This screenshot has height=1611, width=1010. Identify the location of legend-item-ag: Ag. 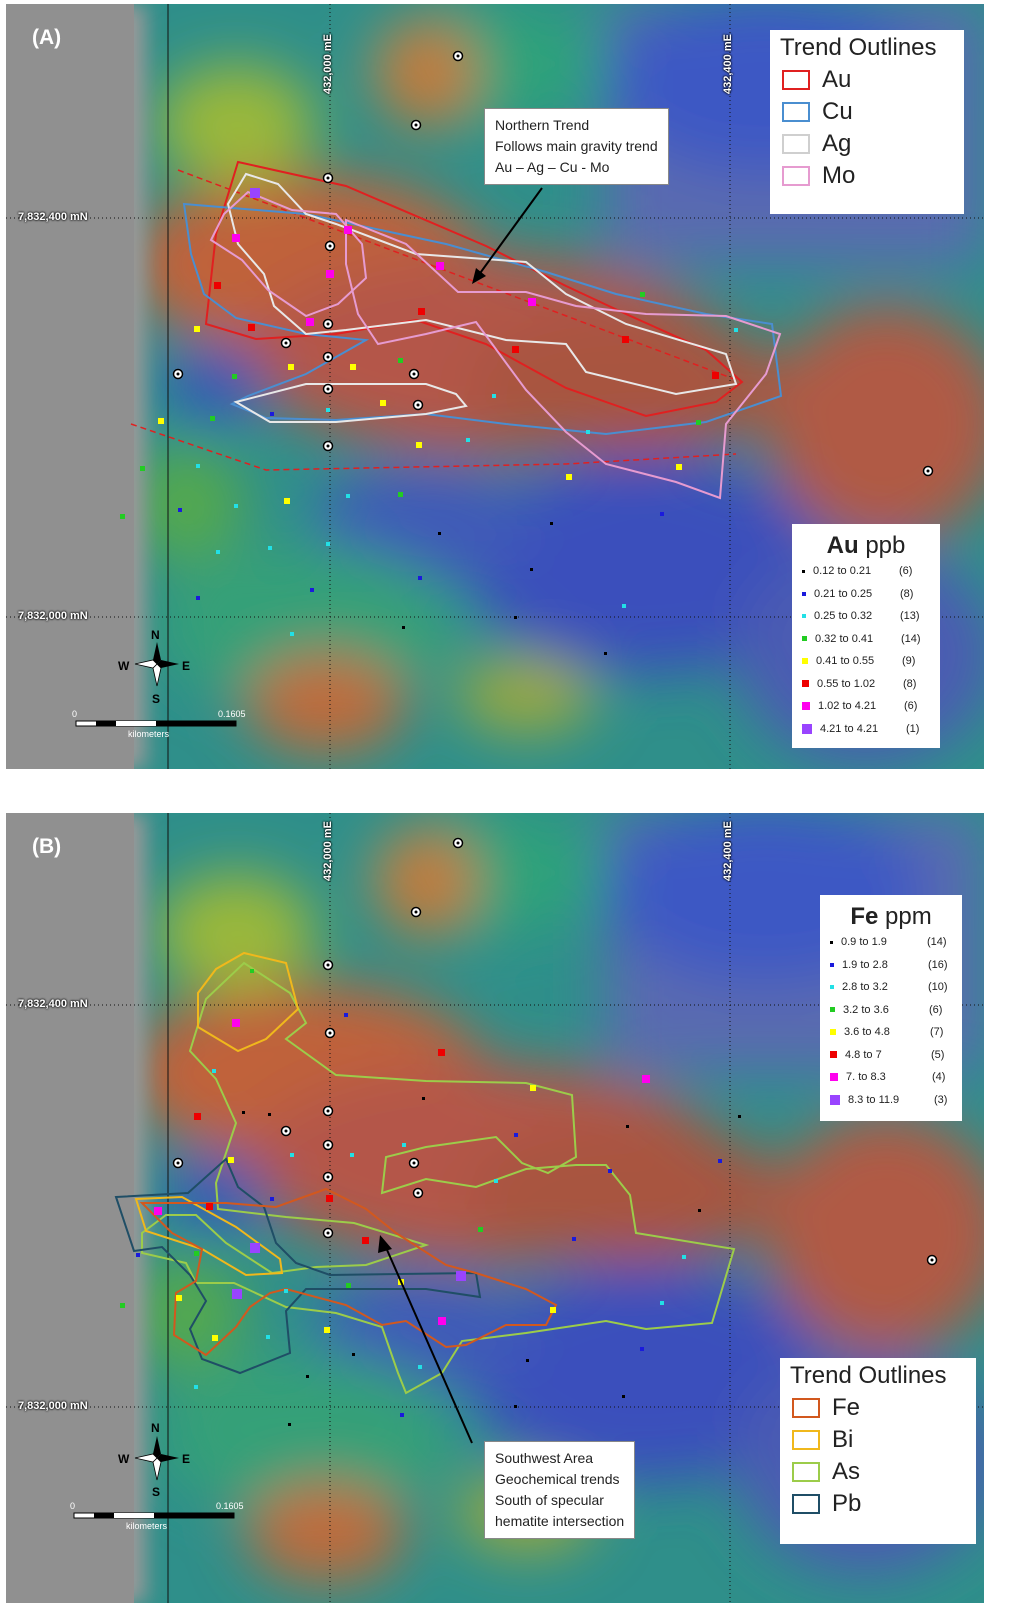
(867, 144).